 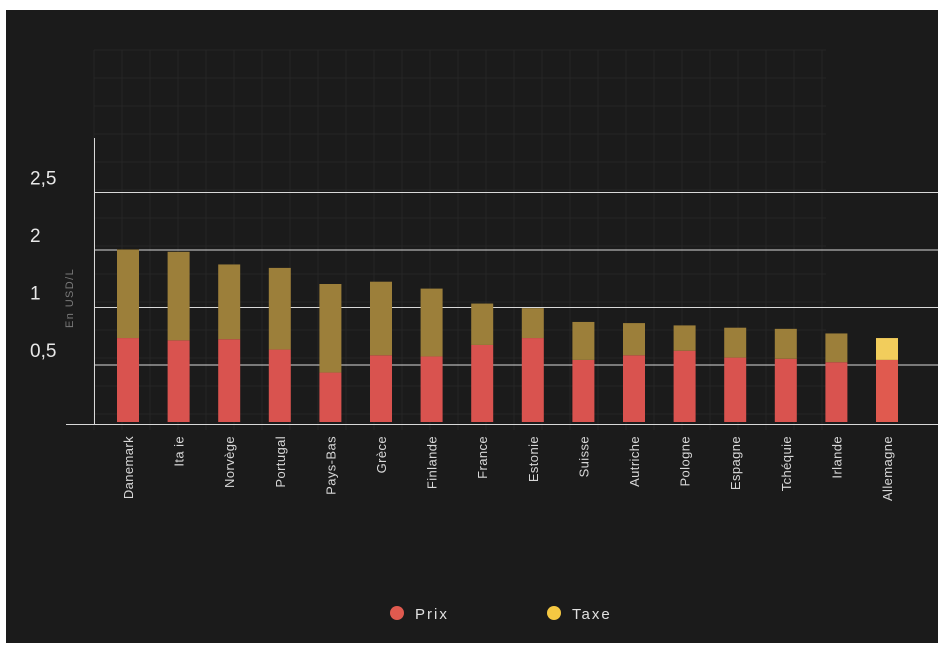 What do you see at coordinates (381, 454) in the screenshot?
I see `x-tick-label: Grèce` at bounding box center [381, 454].